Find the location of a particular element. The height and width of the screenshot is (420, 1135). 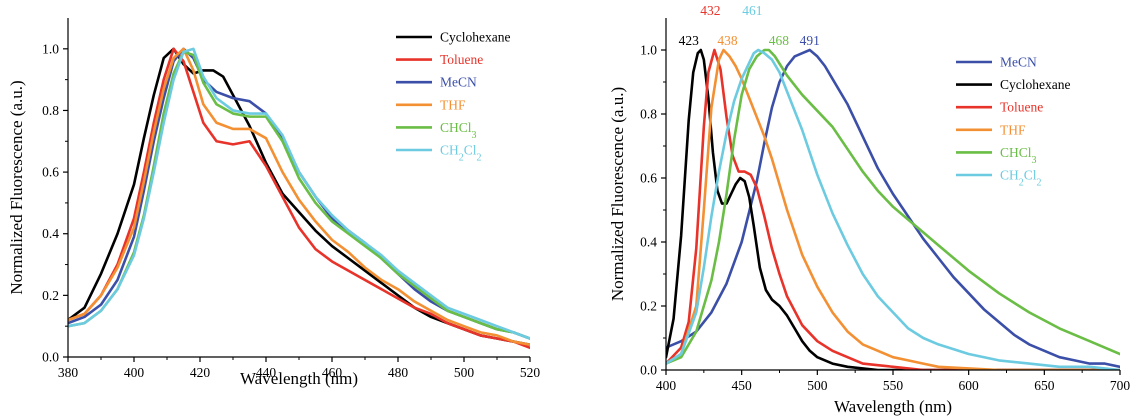

x-tick-label: 480 is located at coordinates (398, 372).